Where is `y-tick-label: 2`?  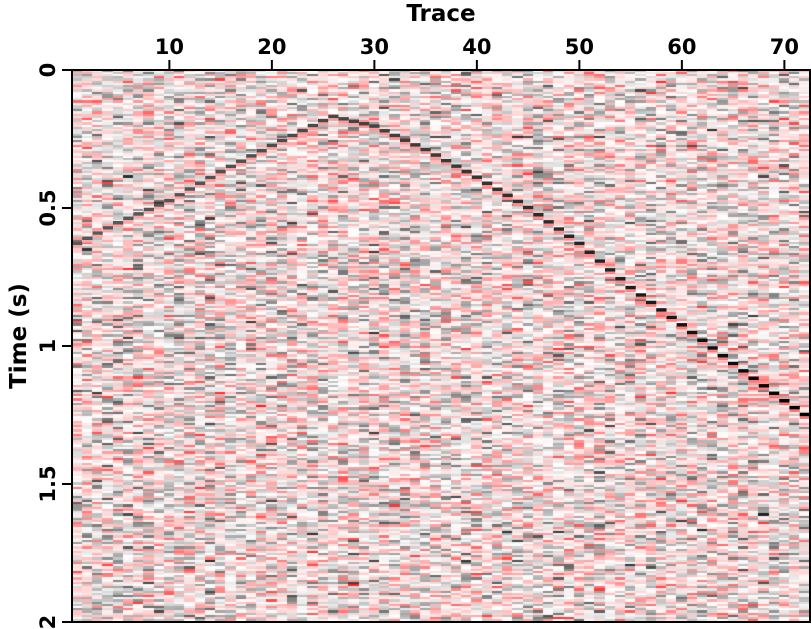 y-tick-label: 2 is located at coordinates (48, 622).